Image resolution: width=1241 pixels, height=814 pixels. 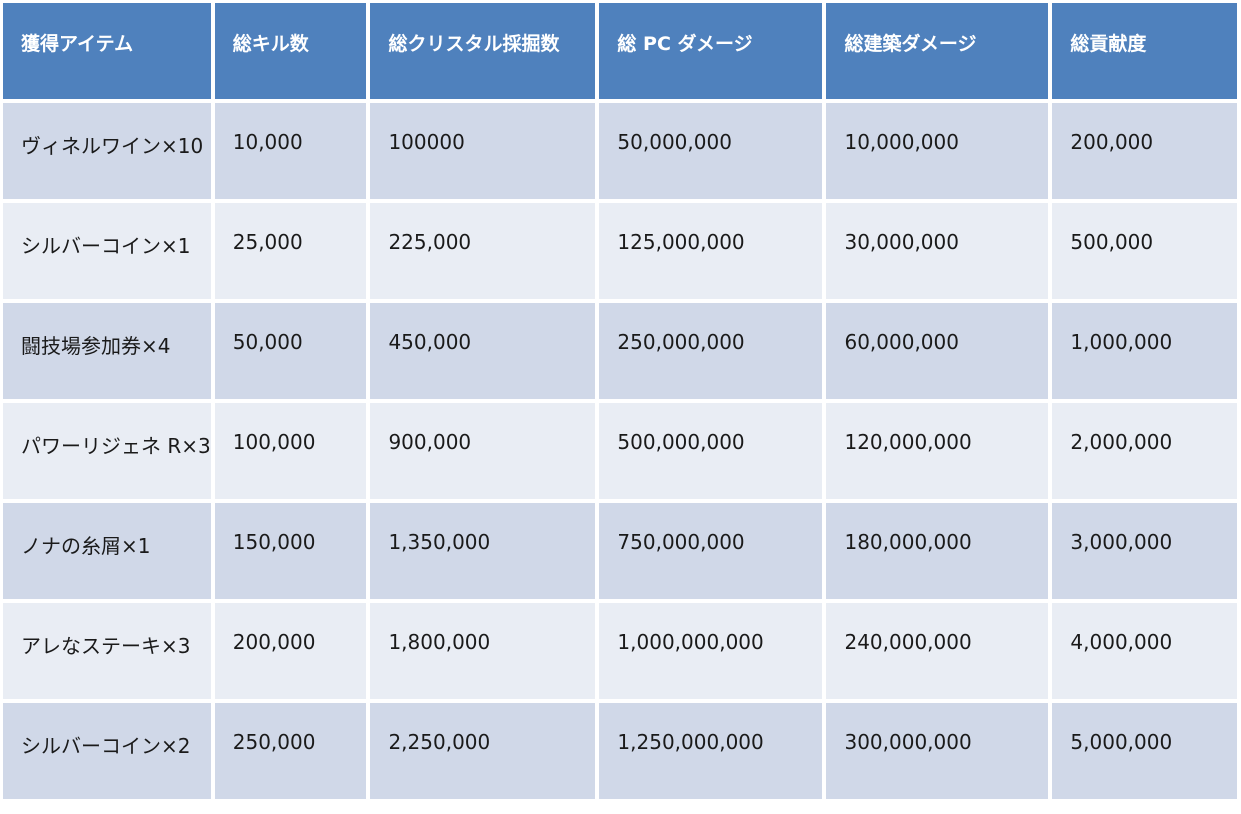 I want to click on header-total-pc-damage: 総 PC ダメージ, so click(x=711, y=51).